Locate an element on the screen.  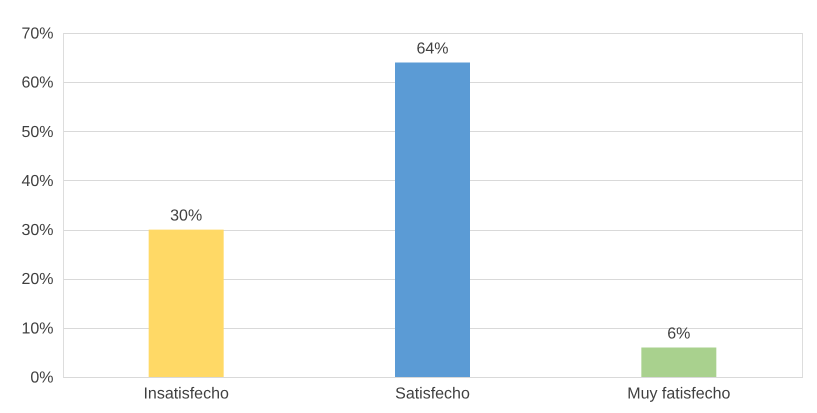
data-label: 64% is located at coordinates (432, 49).